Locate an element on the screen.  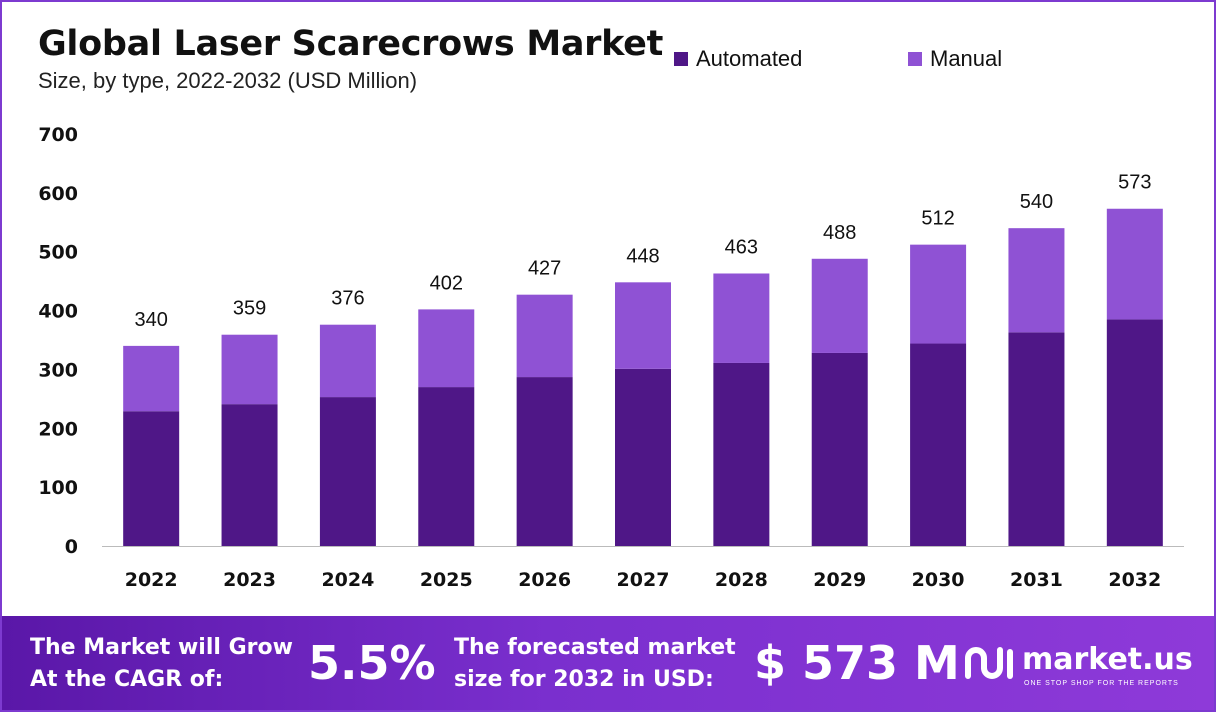
x-tick-label: 2023 is located at coordinates (249, 580).